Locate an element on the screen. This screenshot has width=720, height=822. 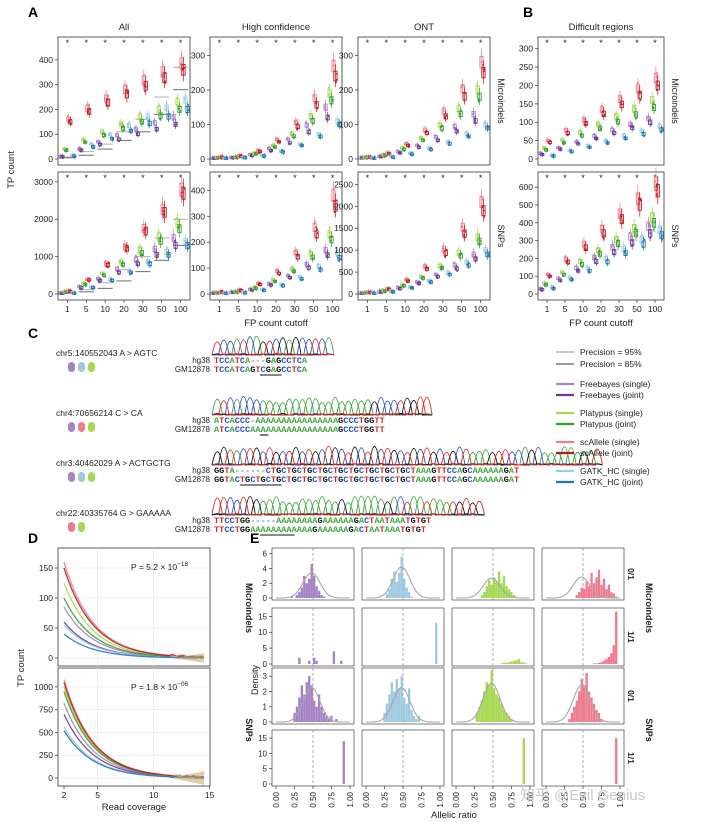
a-ont-snp-xtick-label: 20 is located at coordinates (424, 309).